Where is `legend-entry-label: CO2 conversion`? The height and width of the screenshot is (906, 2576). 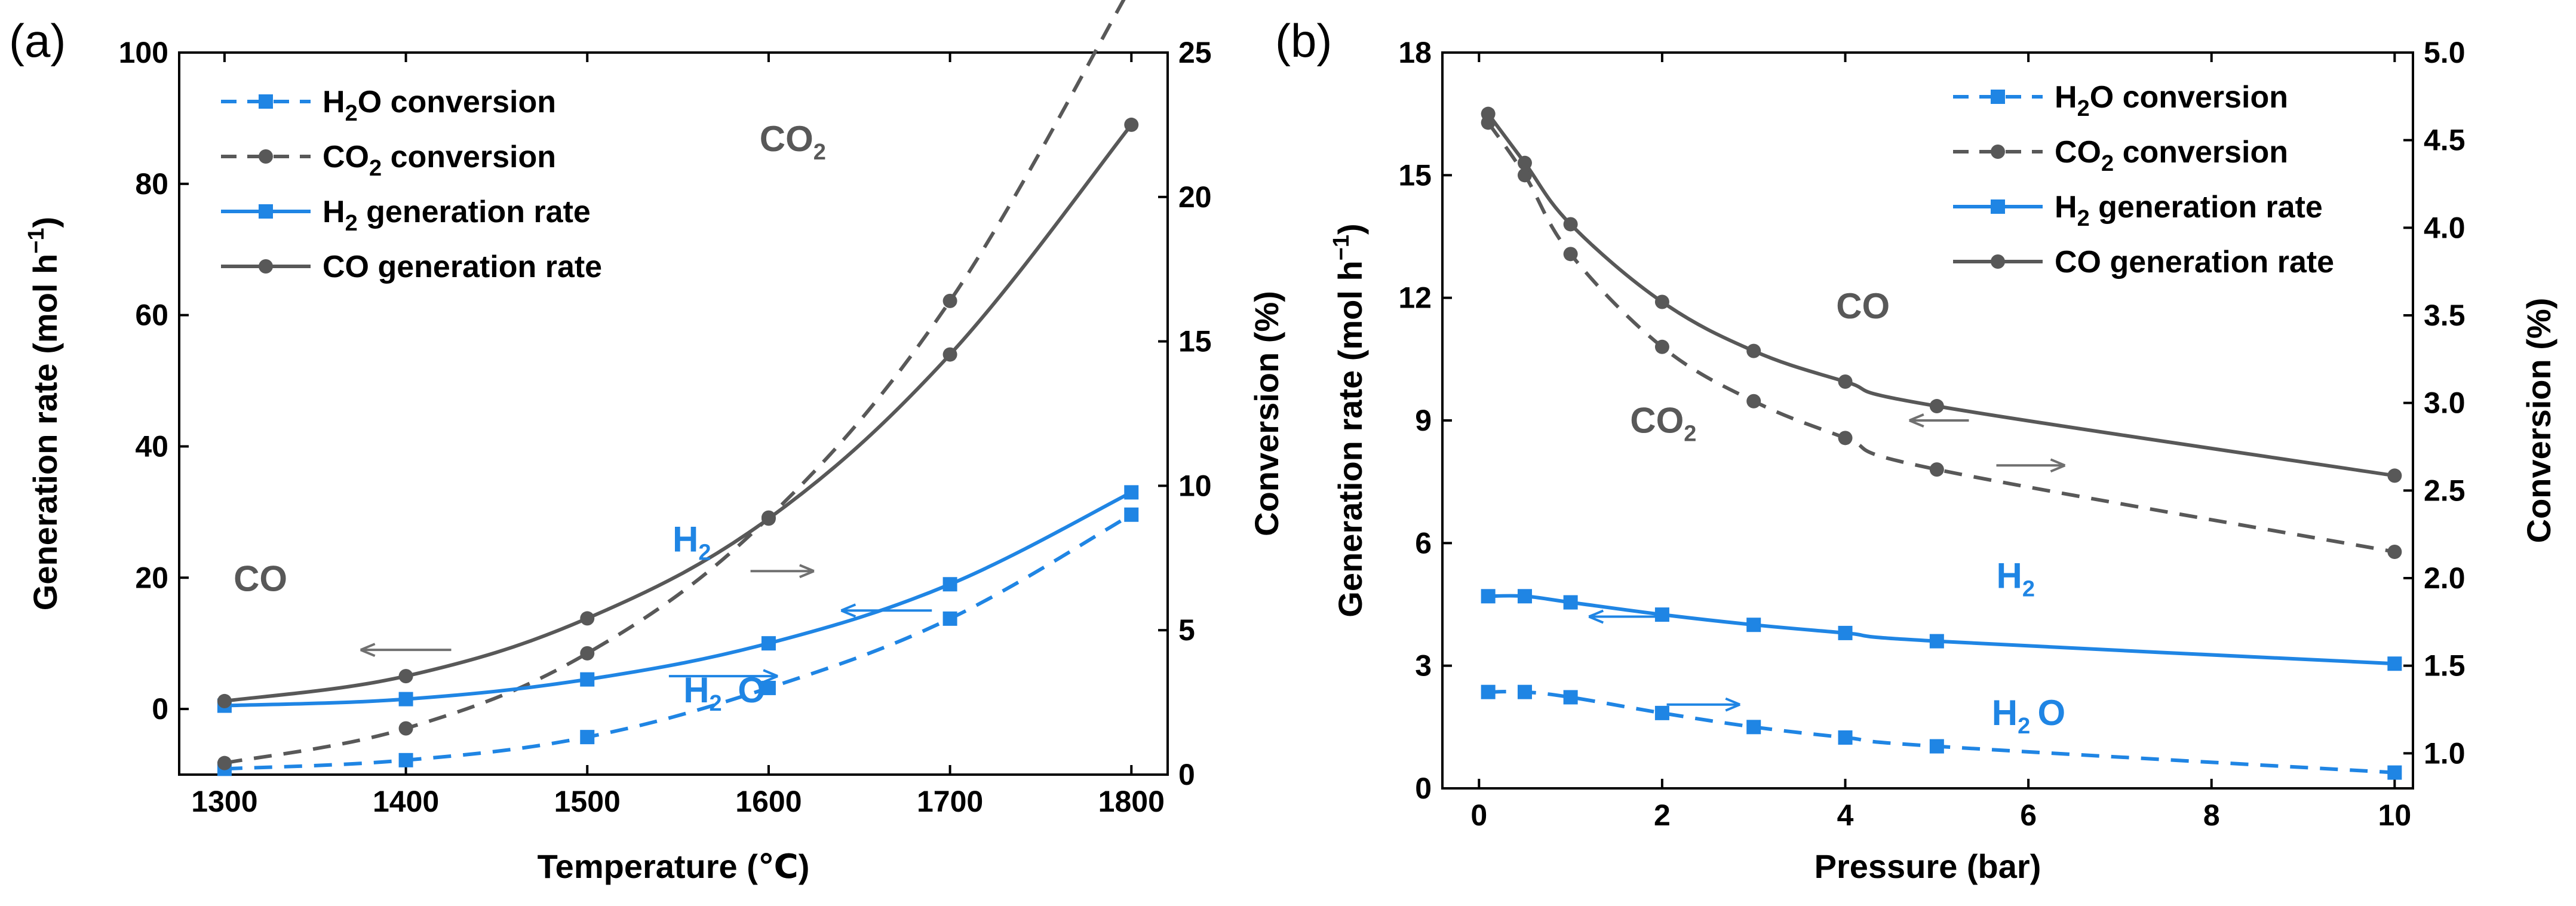
legend-entry-label: CO2 conversion is located at coordinates (2171, 155).